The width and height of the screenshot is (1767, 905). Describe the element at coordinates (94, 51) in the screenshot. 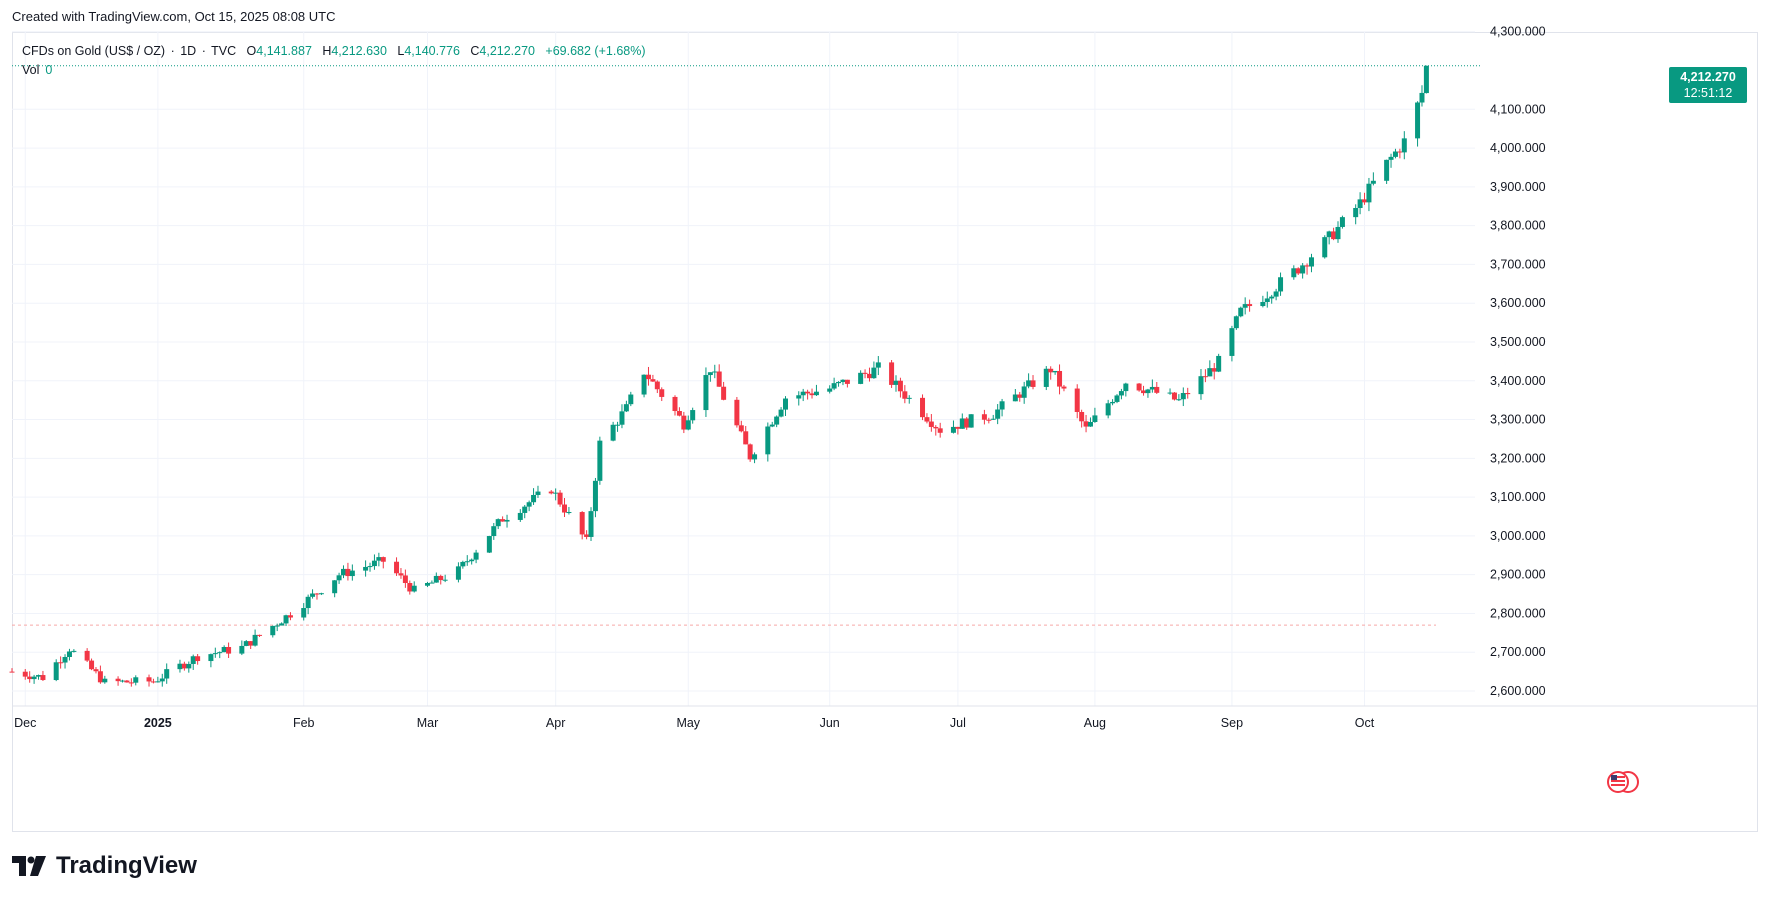

I see `symbol-name: CFDs on Gold (US$ / OZ)` at that location.